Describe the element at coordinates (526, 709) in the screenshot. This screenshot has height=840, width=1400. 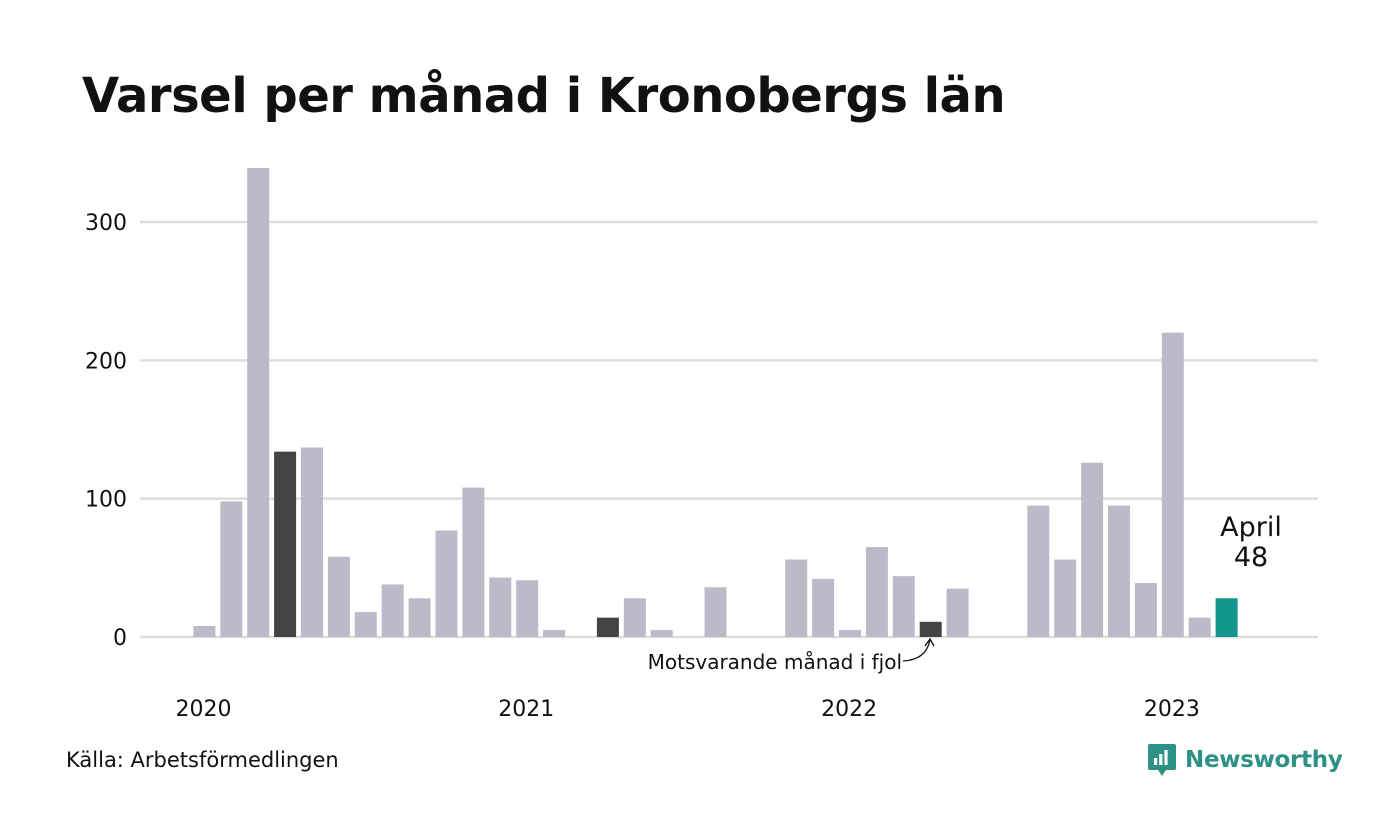
I see `x-year-label-2021: 2021` at that location.